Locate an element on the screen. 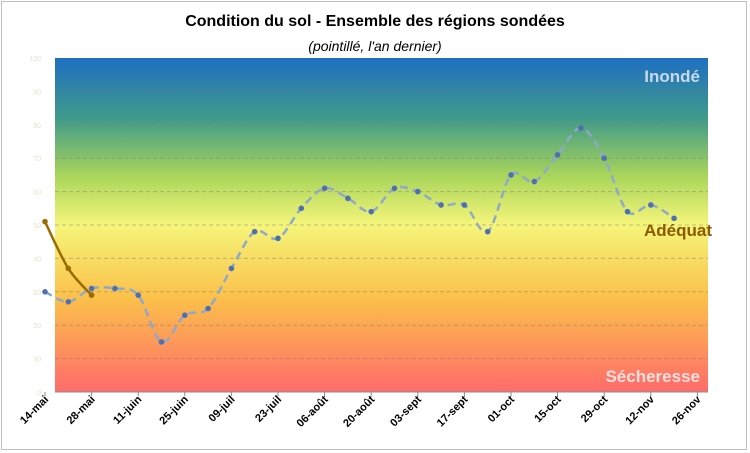  chart-subtitle: (pointillé, l'an dernier) is located at coordinates (375, 46).